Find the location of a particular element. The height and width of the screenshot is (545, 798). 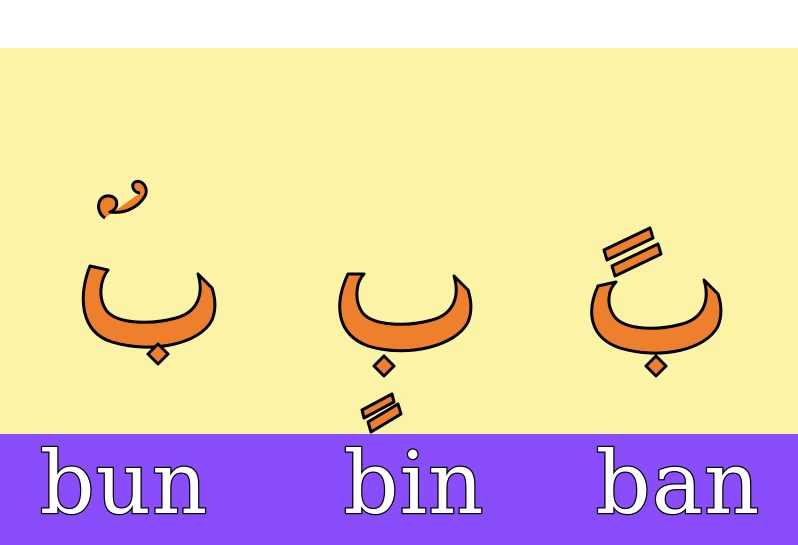

letter-ba-damma-glyph is located at coordinates (149, 272).